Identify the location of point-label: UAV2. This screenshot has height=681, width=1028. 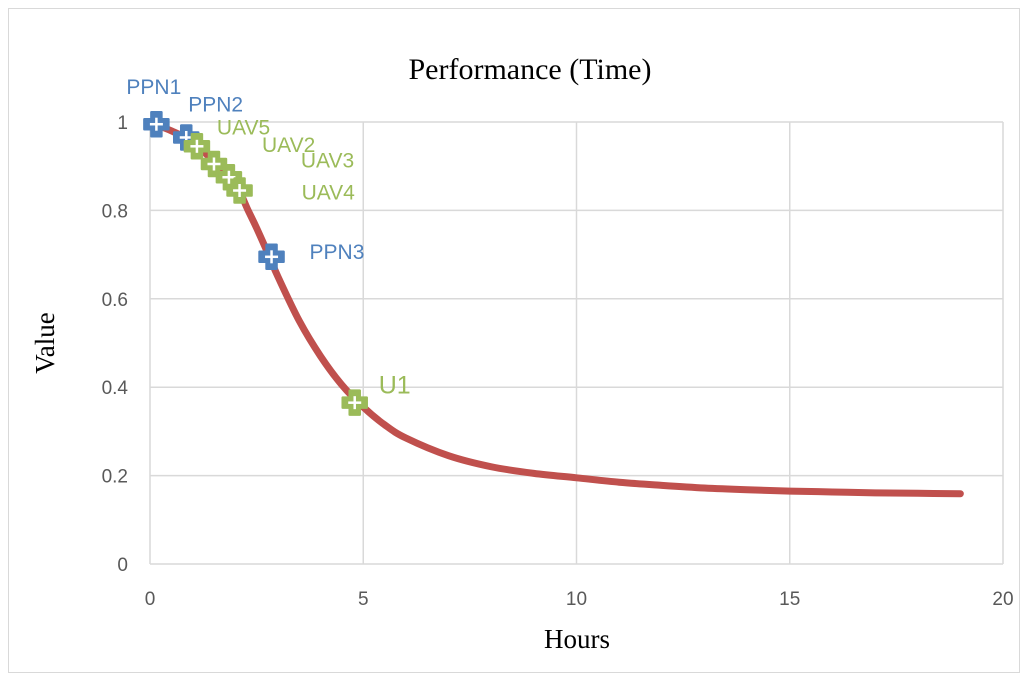
(288, 145).